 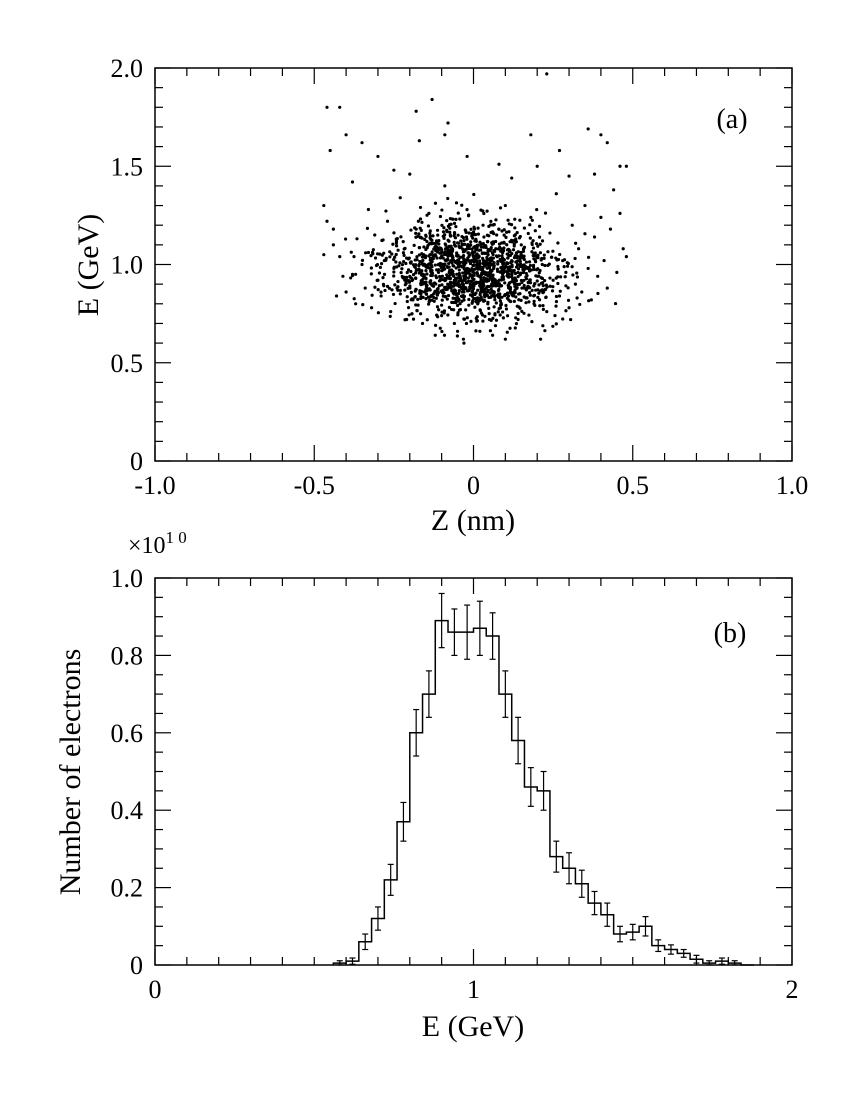 I want to click on panel-b-y-tick-label: 1.0, so click(x=127, y=578).